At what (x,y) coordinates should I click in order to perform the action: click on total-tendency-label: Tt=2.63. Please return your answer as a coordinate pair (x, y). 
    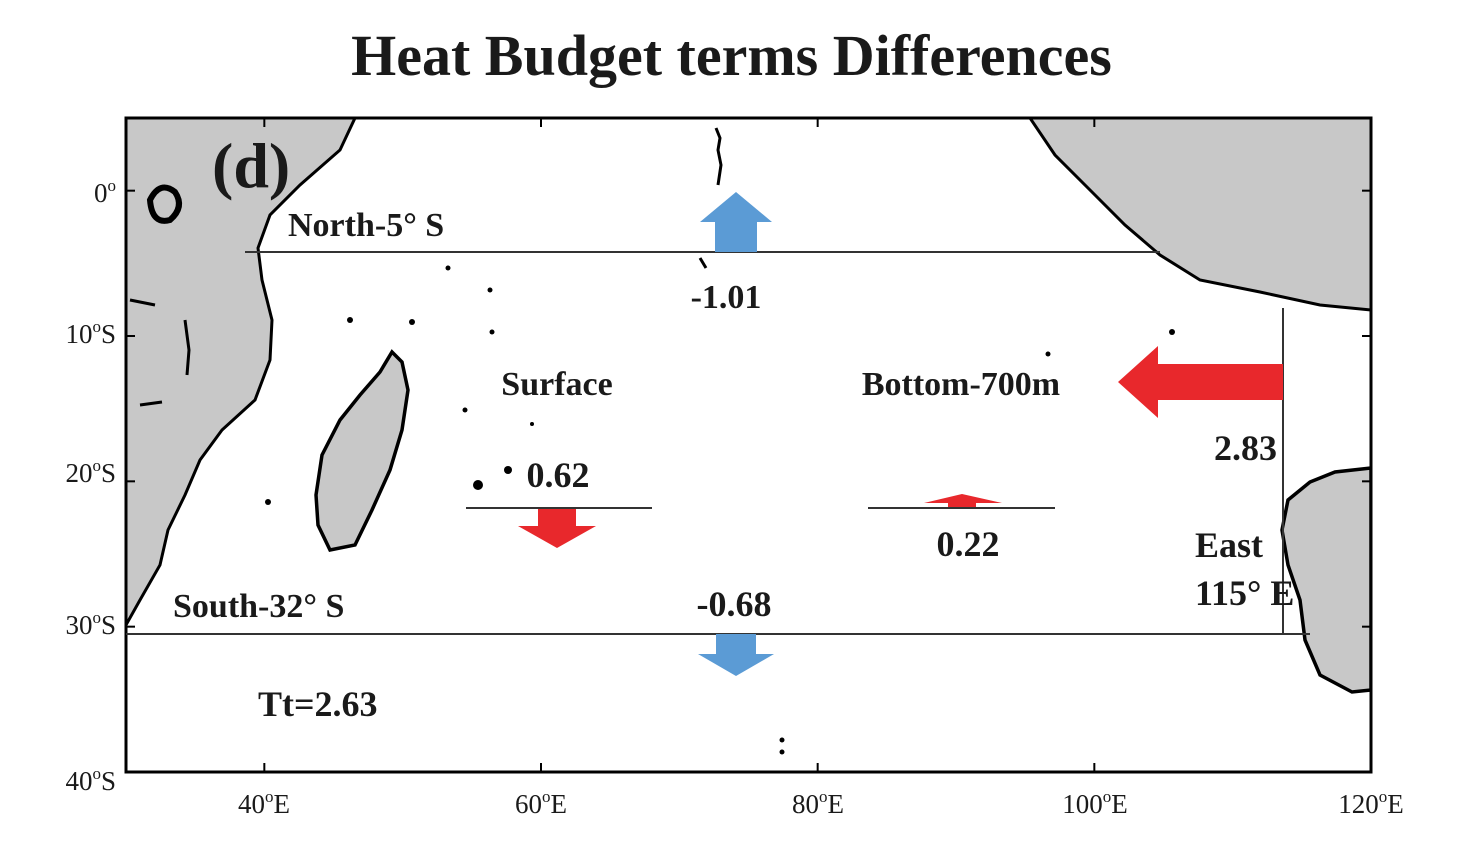
    Looking at the image, I should click on (318, 704).